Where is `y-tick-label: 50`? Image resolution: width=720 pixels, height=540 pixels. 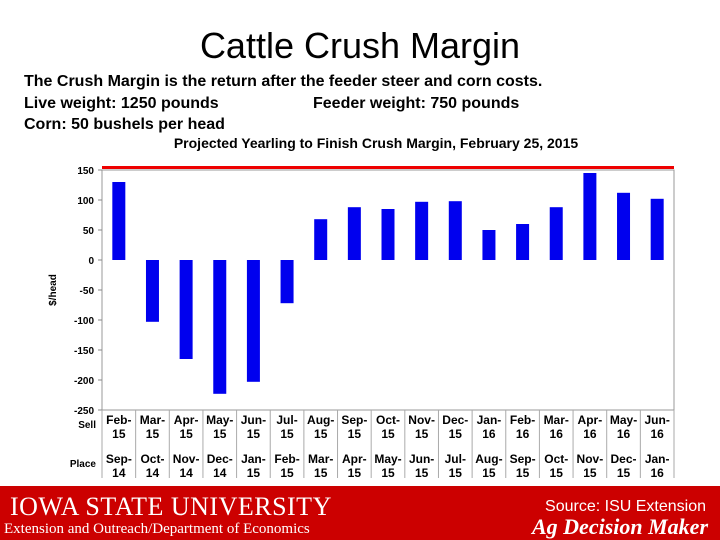
y-tick-label: 50 is located at coordinates (89, 231).